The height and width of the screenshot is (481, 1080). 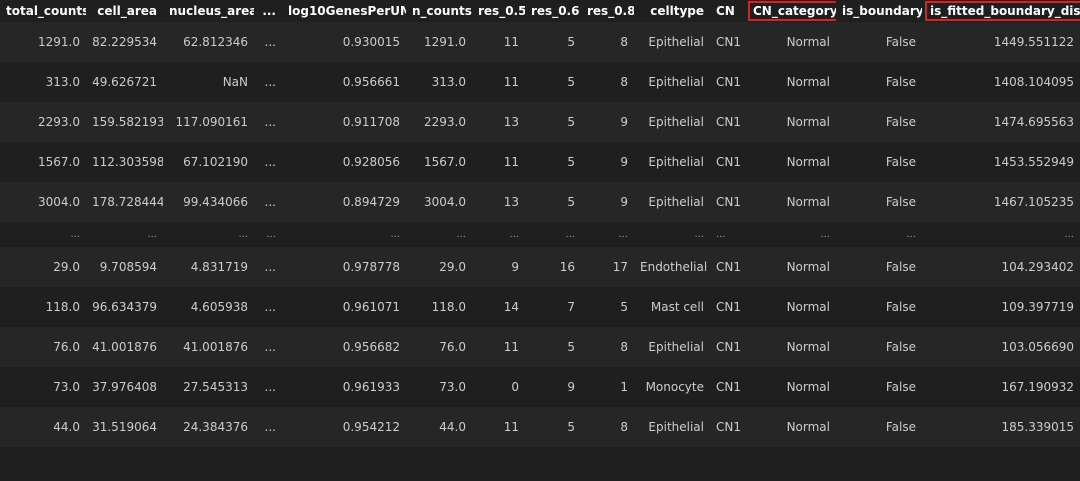 What do you see at coordinates (59, 42) in the screenshot?
I see `table-cell: 1291.0` at bounding box center [59, 42].